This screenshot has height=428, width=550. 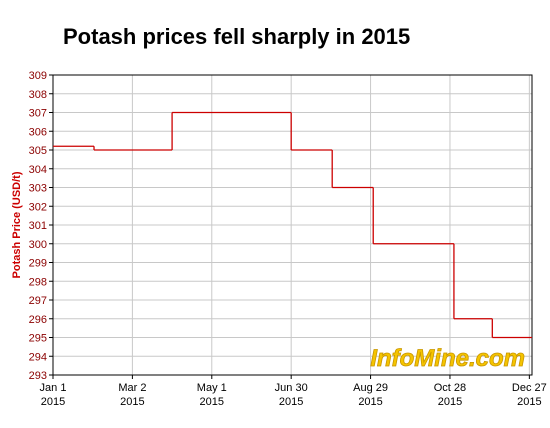 What do you see at coordinates (291, 388) in the screenshot?
I see `x-tick-label-line: Jun 30` at bounding box center [291, 388].